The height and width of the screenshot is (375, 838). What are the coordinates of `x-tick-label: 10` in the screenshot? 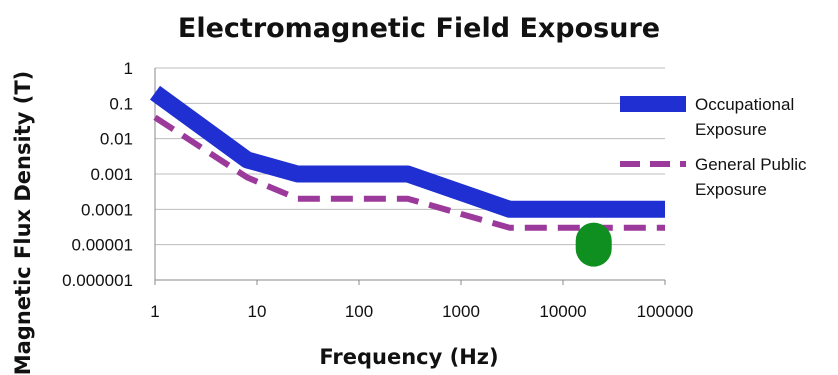 It's located at (257, 311).